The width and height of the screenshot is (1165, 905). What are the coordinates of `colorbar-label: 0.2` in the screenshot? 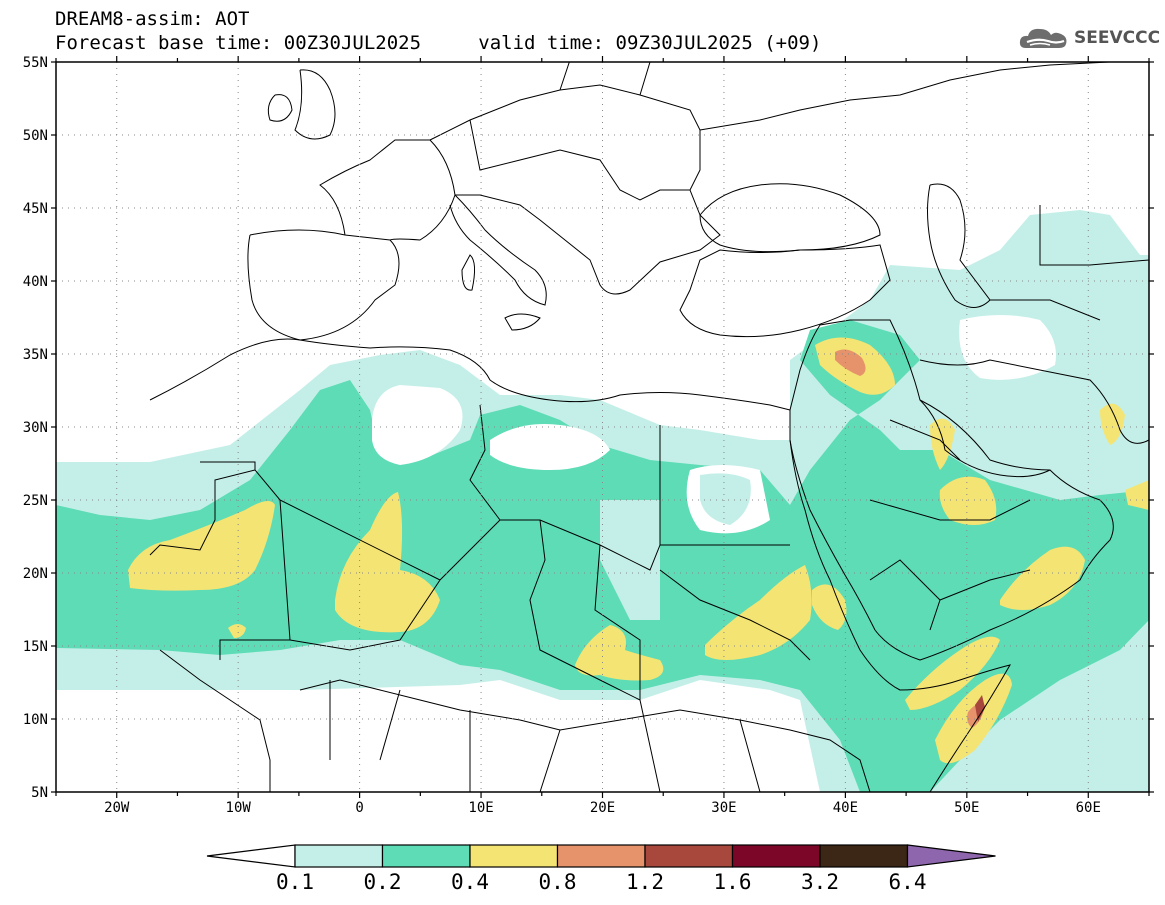 It's located at (383, 882).